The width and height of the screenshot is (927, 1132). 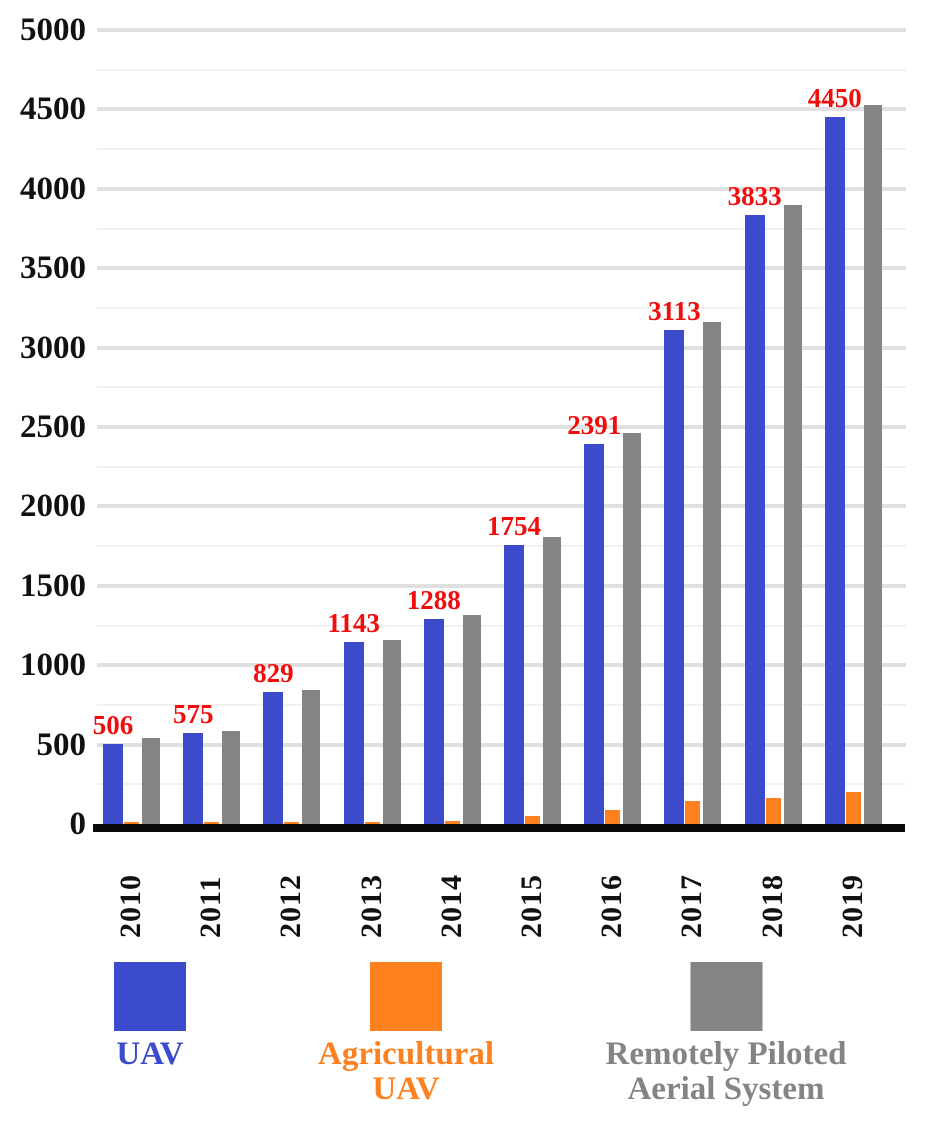 I want to click on bar-agricultural-uav-2015, so click(x=532, y=820).